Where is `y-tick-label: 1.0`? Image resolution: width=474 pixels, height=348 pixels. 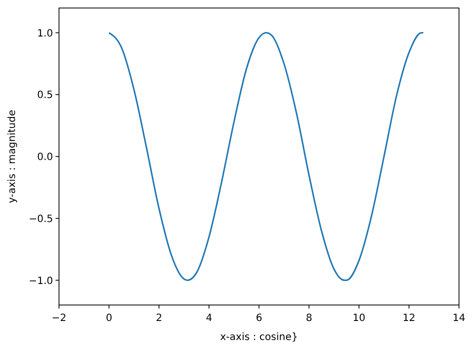 y-tick-label: 1.0 is located at coordinates (45, 34).